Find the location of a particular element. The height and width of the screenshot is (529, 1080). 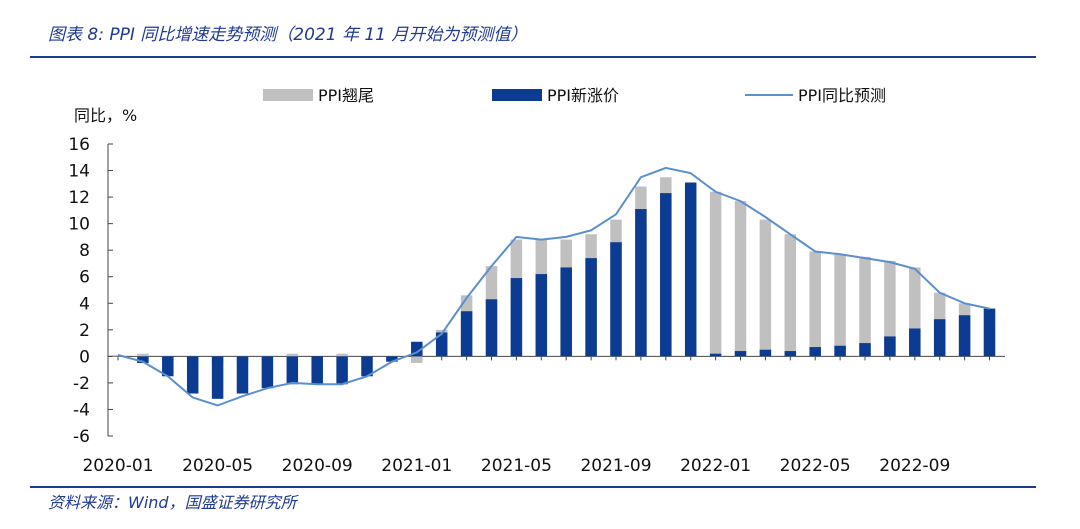

x-tick-label: 2021-09 is located at coordinates (615, 466).